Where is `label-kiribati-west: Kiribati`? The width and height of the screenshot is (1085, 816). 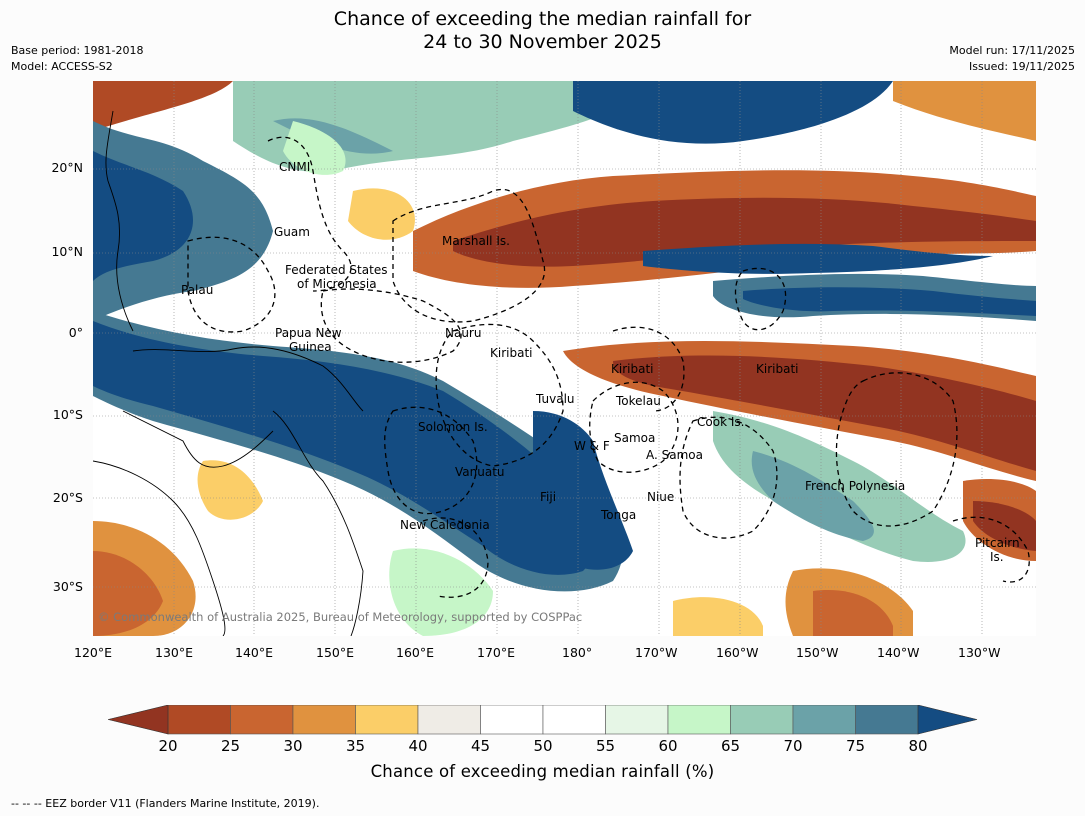 label-kiribati-west: Kiribati is located at coordinates (511, 353).